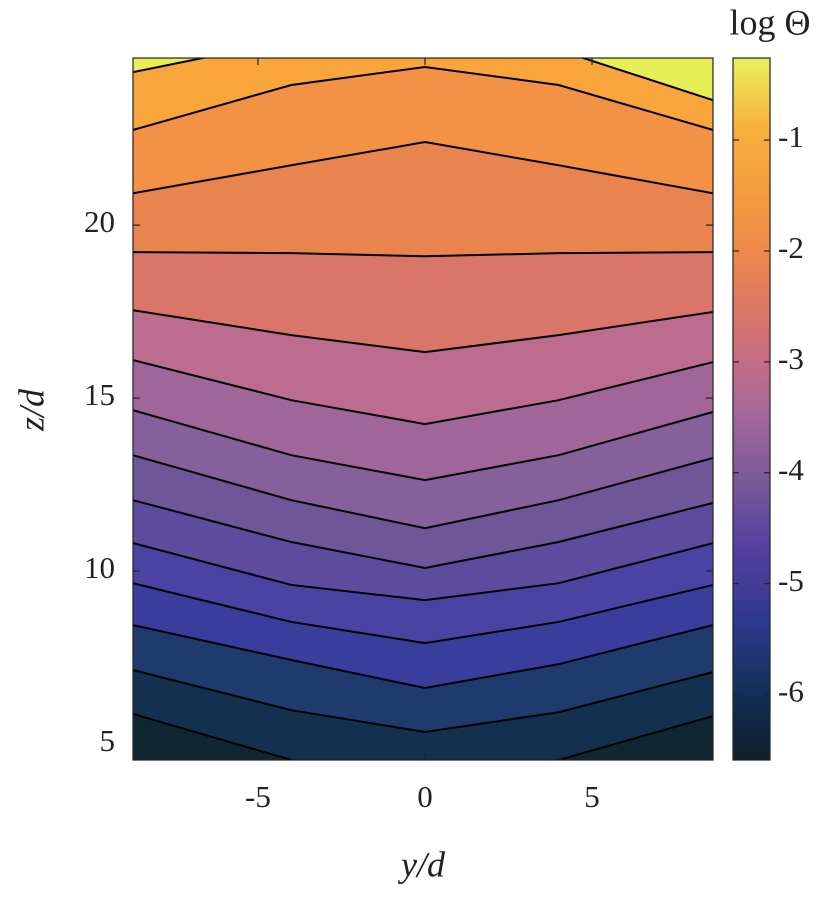 The image size is (830, 900). I want to click on colorbar-tick-label: -3, so click(791, 358).